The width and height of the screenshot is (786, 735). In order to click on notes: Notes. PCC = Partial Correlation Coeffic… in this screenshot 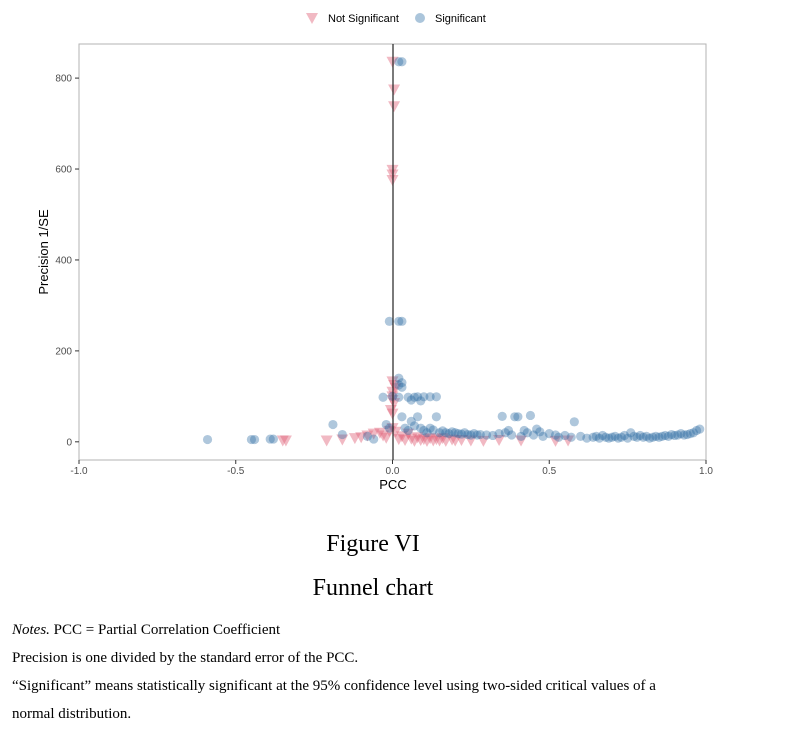, I will do `click(387, 672)`.